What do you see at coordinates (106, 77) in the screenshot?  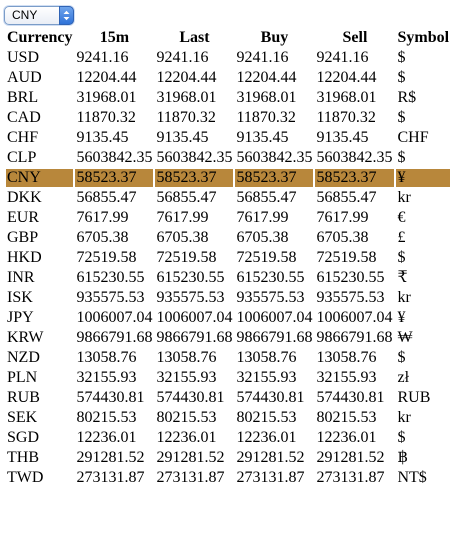 I see `cell-15m: 12204.44` at bounding box center [106, 77].